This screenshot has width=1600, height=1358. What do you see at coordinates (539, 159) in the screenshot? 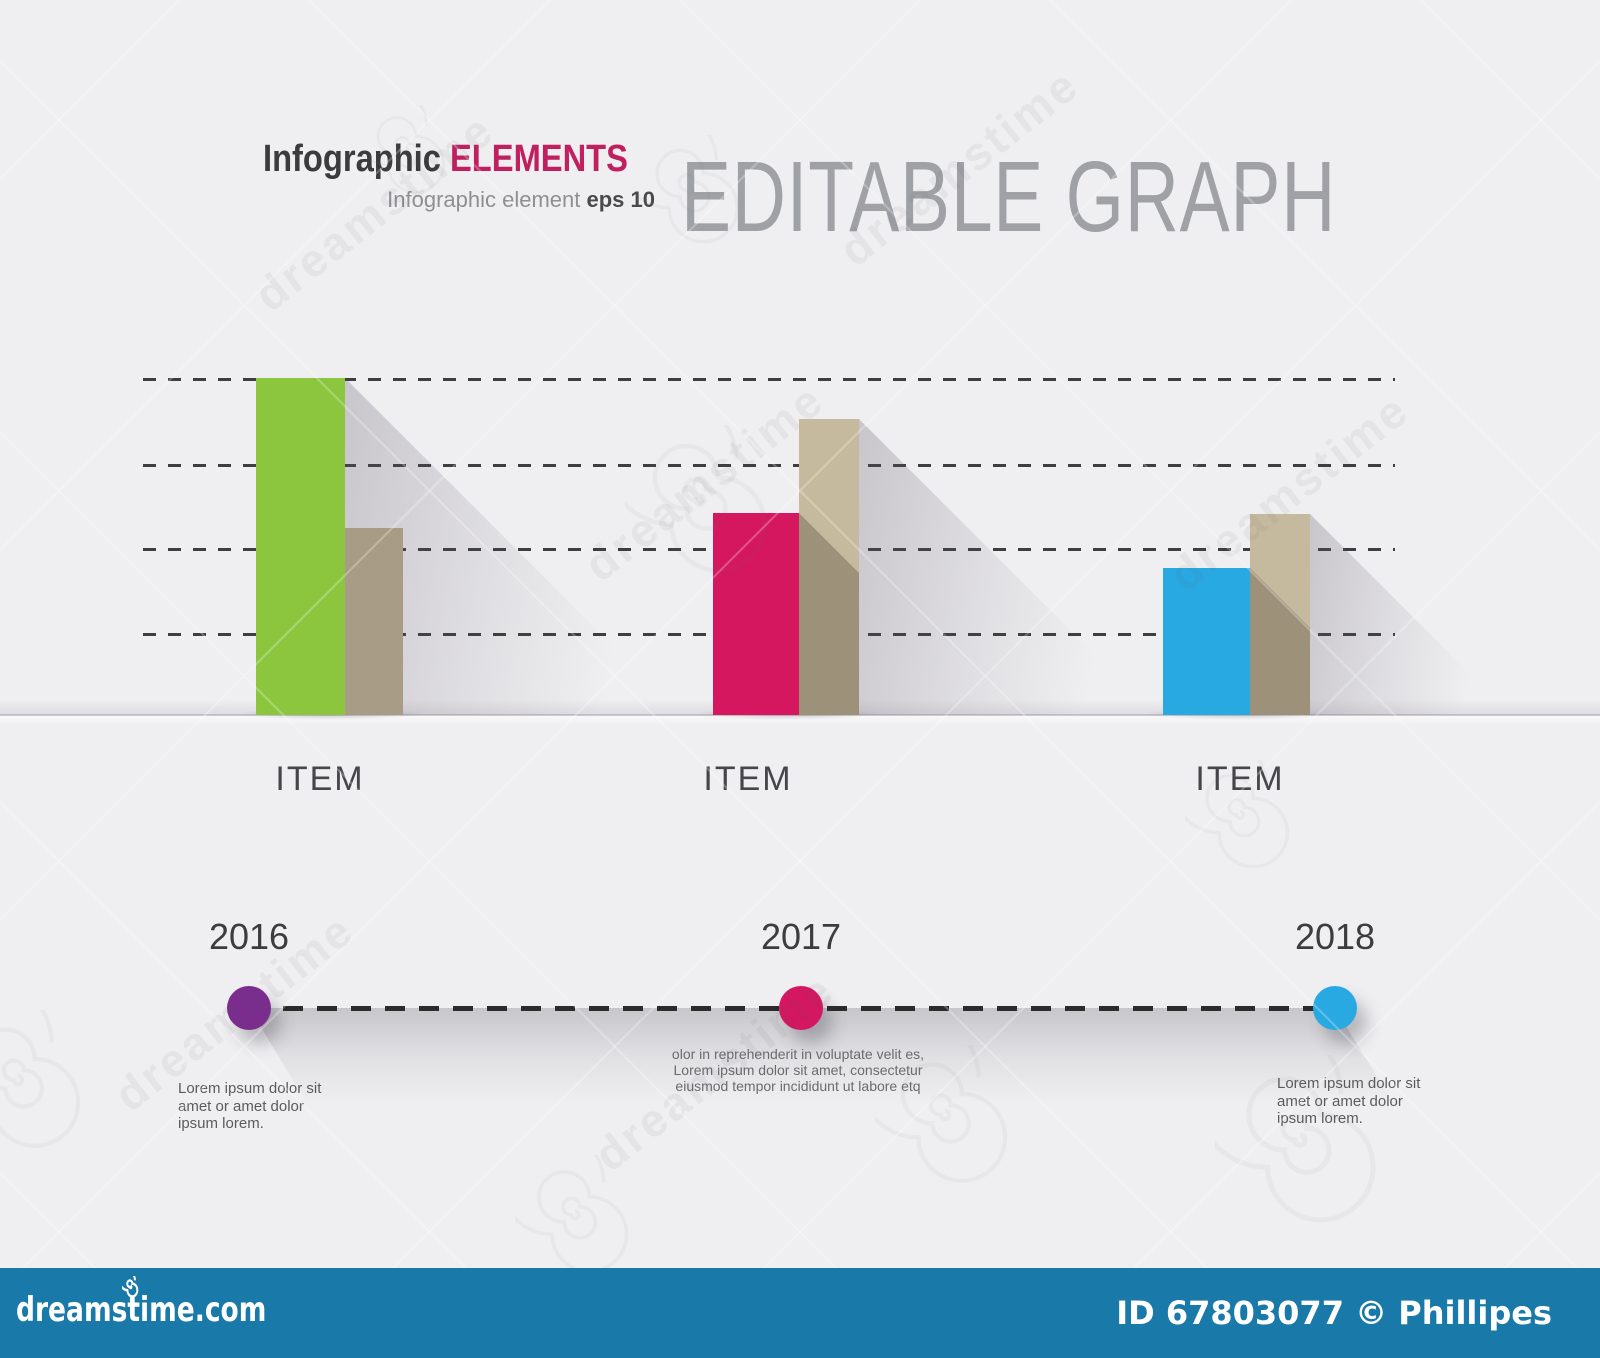
I see `title-accent-part: ELEMENTS` at bounding box center [539, 159].